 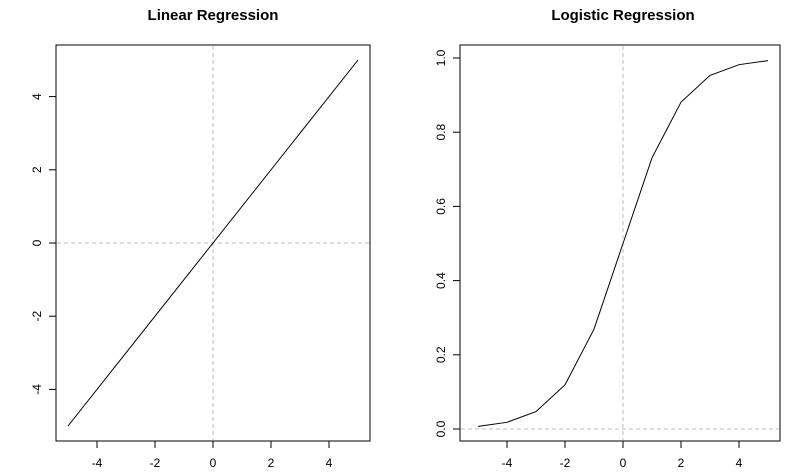 I want to click on linear-y-tick-label: -2, so click(x=37, y=316).